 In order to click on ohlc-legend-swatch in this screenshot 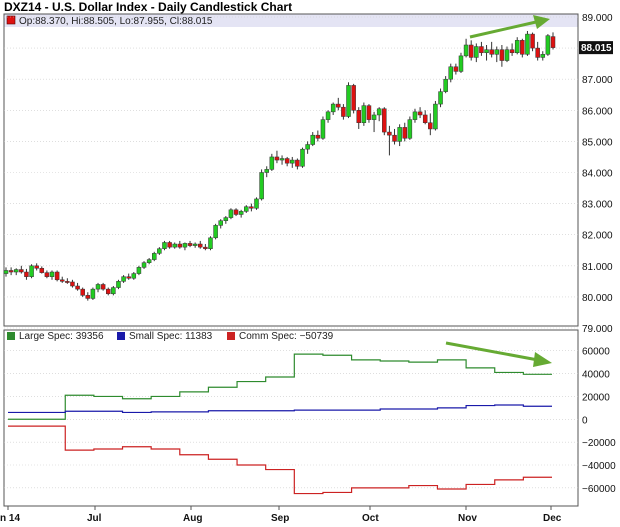, I will do `click(11, 20)`.